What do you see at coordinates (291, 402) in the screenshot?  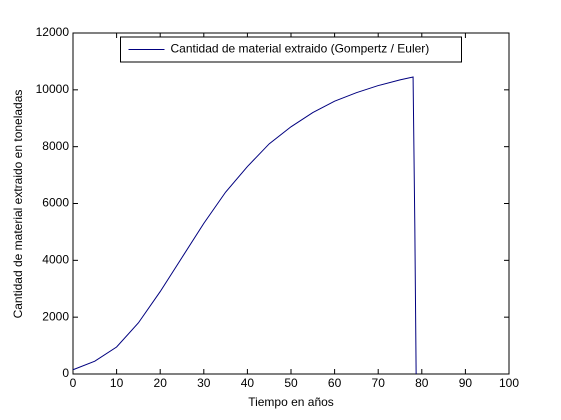 I see `x-axis-label: Tiempo en años` at bounding box center [291, 402].